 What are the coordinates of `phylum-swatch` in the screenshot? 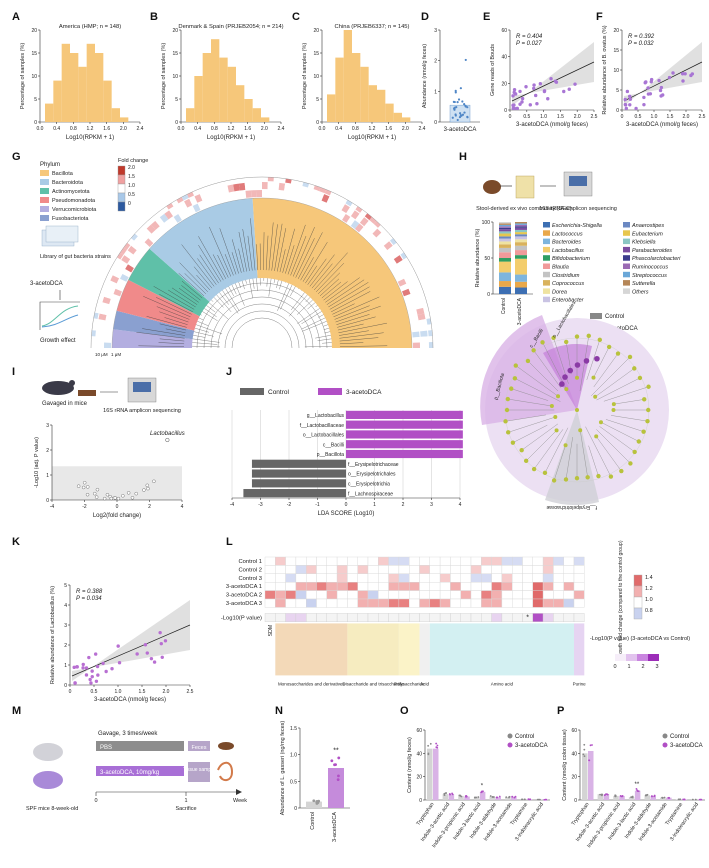 It's located at (44, 200).